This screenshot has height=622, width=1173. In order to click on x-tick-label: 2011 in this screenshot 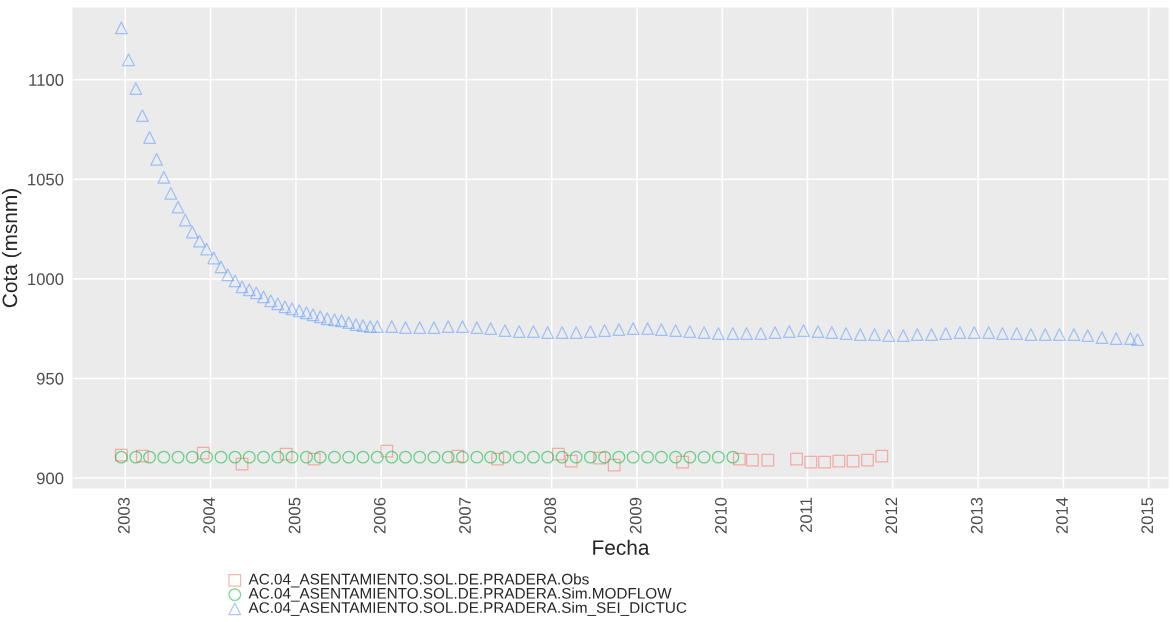, I will do `click(806, 515)`.